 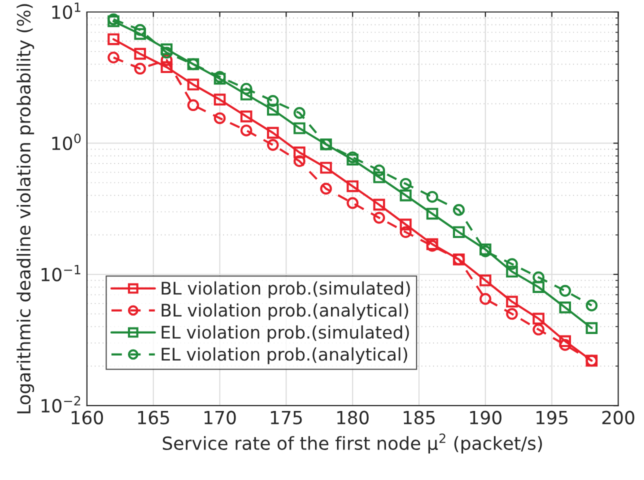 What do you see at coordinates (87, 417) in the screenshot?
I see `x-tick-label: 160` at bounding box center [87, 417].